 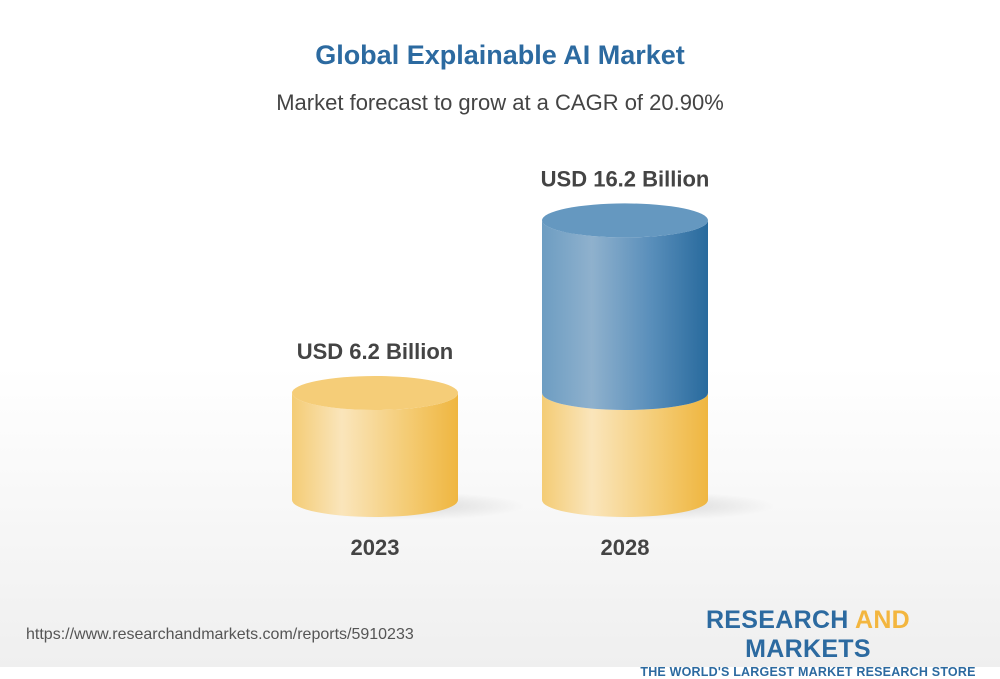 What do you see at coordinates (625, 547) in the screenshot?
I see `category-label-2028: 2028` at bounding box center [625, 547].